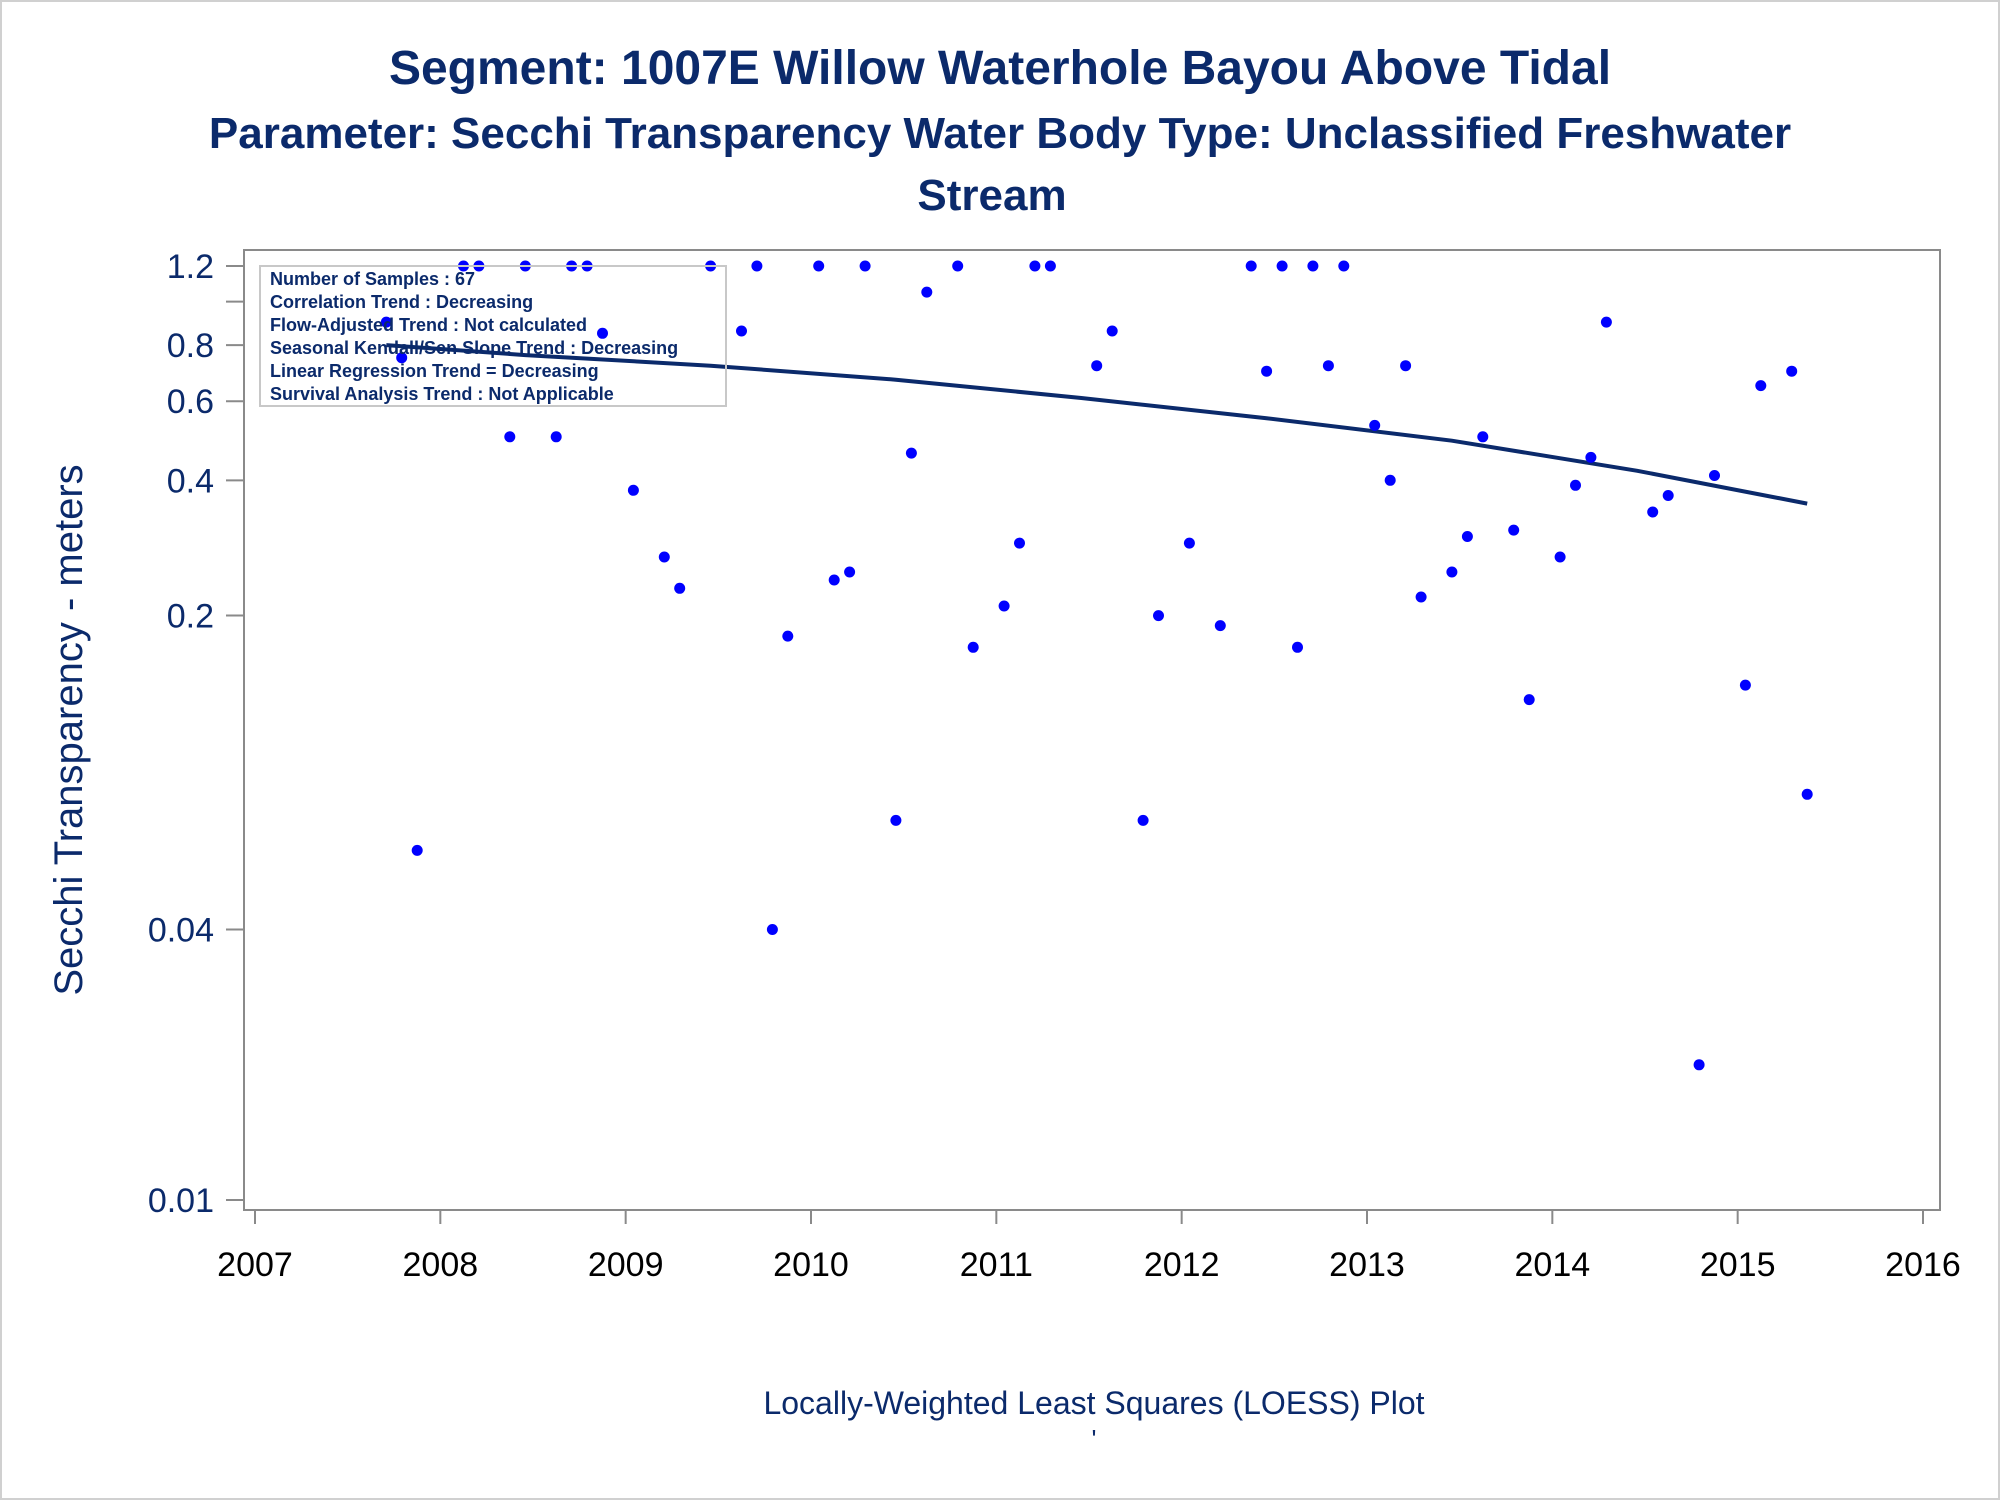 This screenshot has height=1502, width=2000. I want to click on x-tick-label: 2009, so click(626, 1265).